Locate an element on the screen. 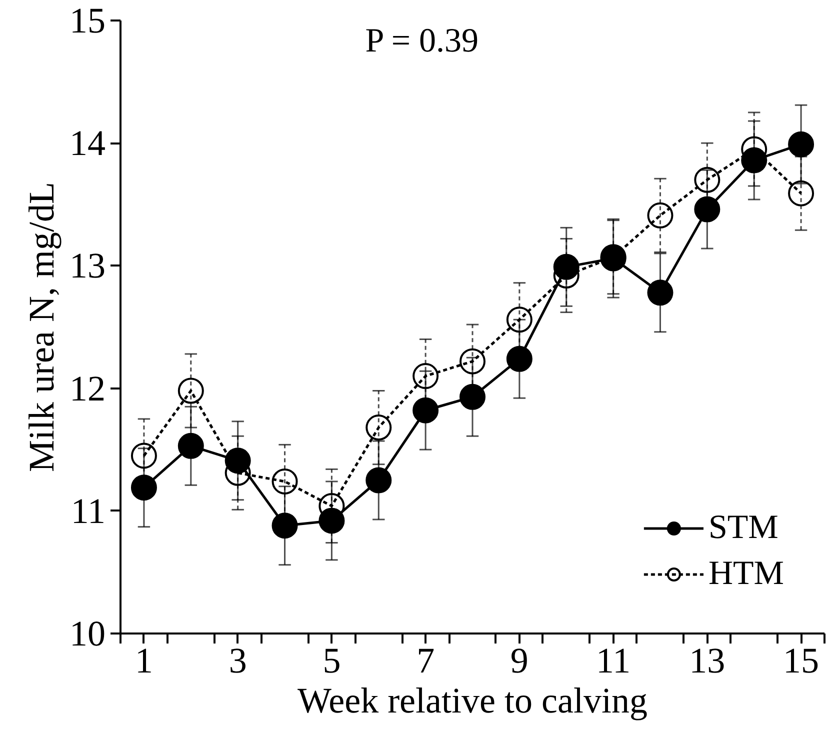 The image size is (839, 753). x-tick-label: 13 is located at coordinates (707, 660).